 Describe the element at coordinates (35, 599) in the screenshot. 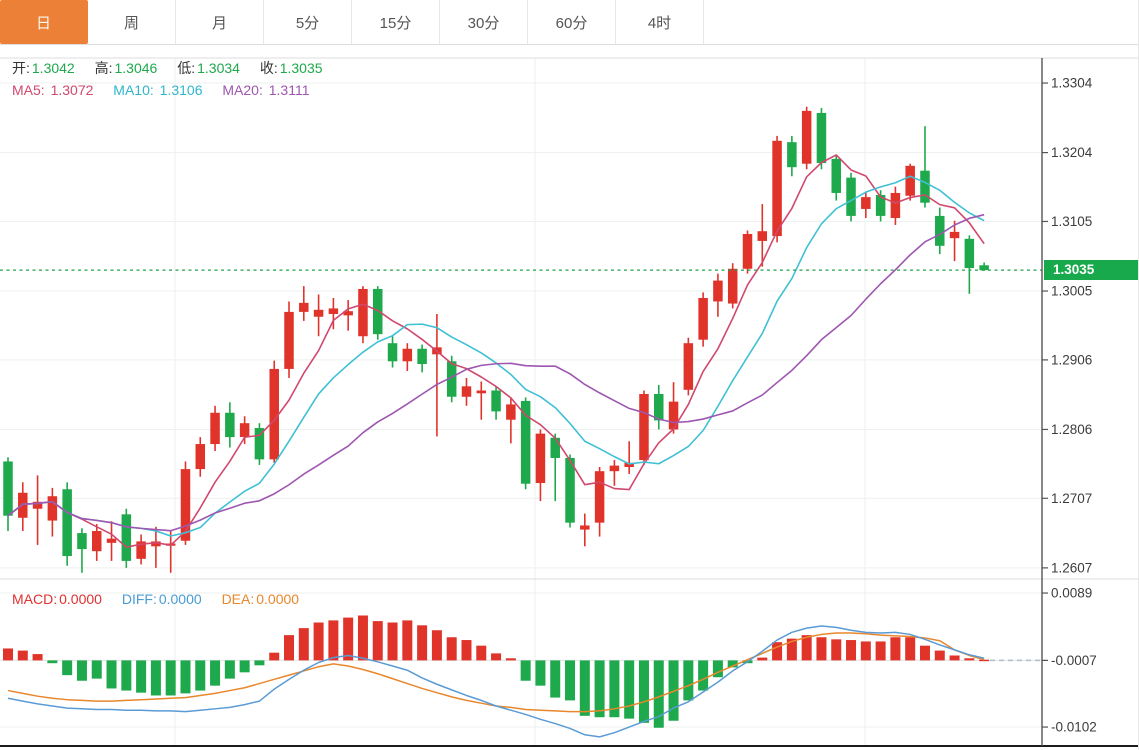

I see `macd-label: MACD:` at that location.